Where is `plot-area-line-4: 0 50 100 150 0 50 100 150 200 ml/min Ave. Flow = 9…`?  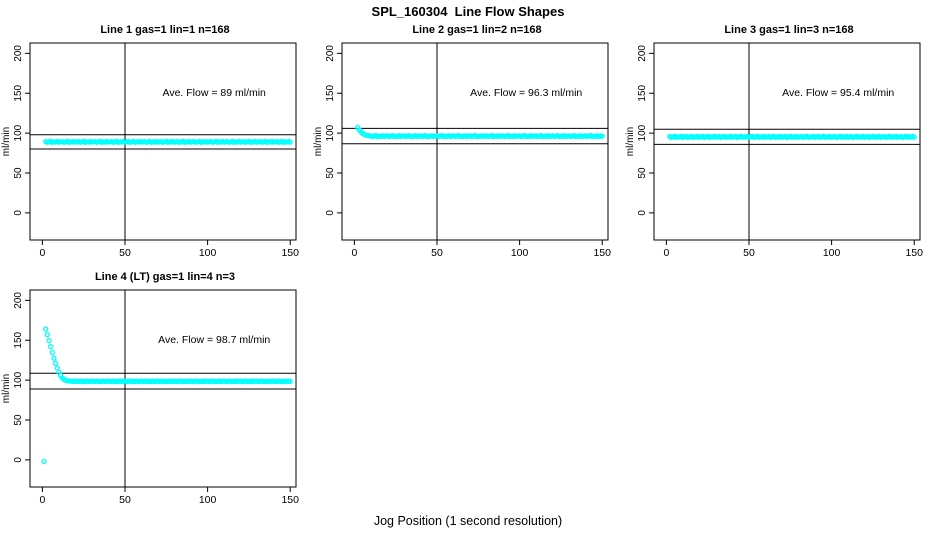
plot-area-line-4: 0 50 100 150 0 50 100 150 200 ml/min Ave. Flow = 9… is located at coordinates (150, 397).